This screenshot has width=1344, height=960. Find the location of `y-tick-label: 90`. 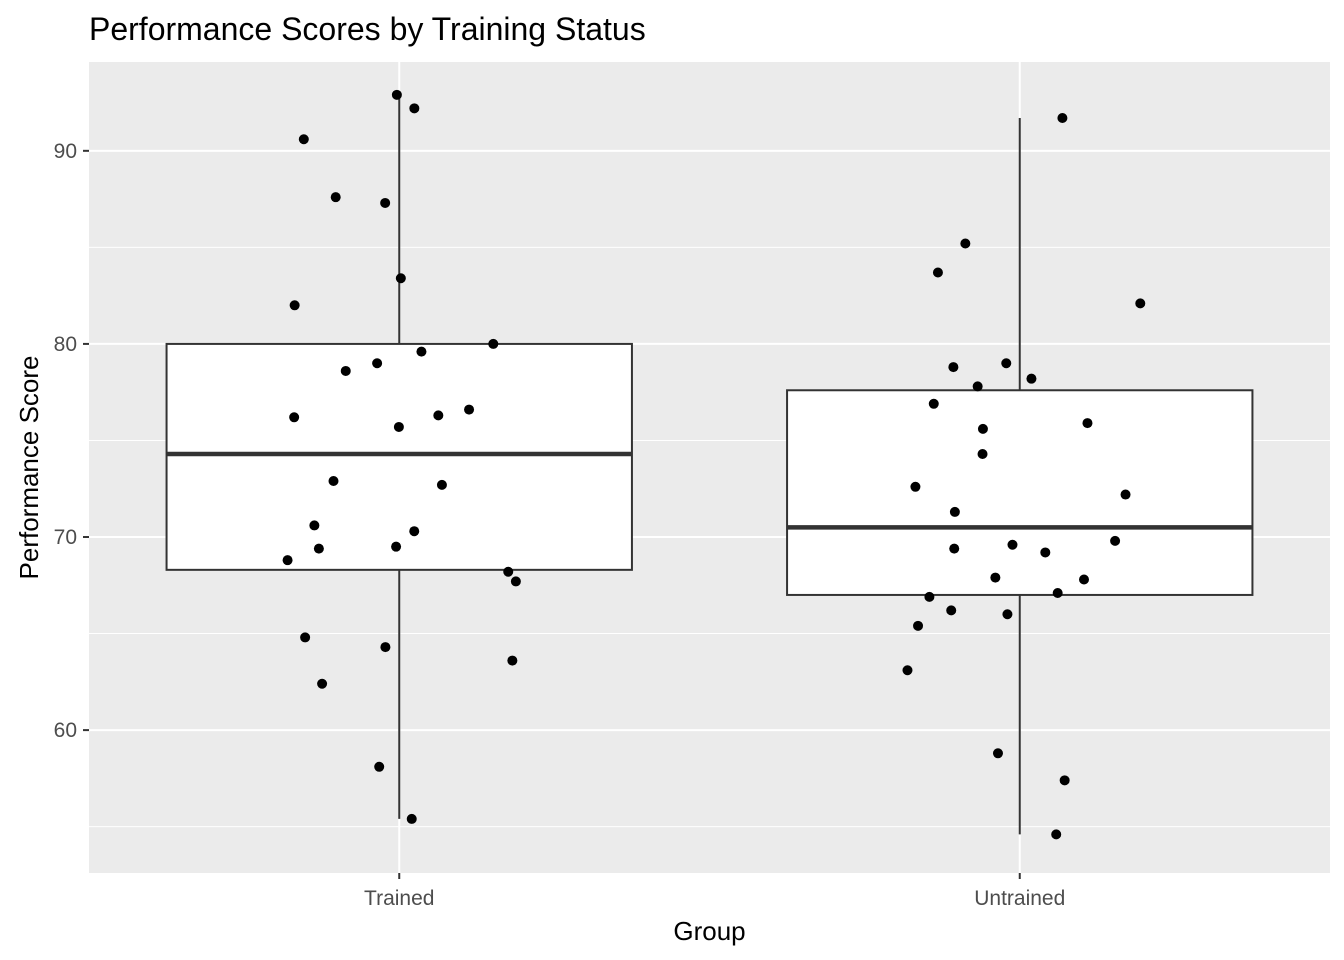

y-tick-label: 90 is located at coordinates (65, 151).